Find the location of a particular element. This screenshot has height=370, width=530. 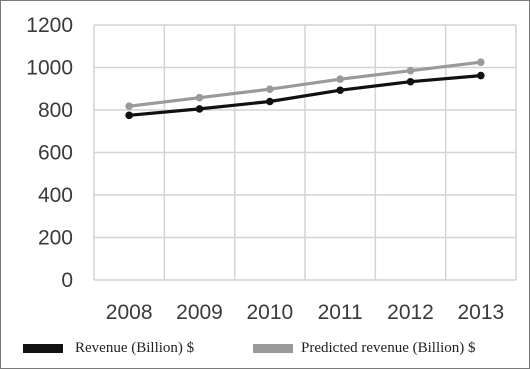

x-tick-label: 2013 is located at coordinates (480, 312).